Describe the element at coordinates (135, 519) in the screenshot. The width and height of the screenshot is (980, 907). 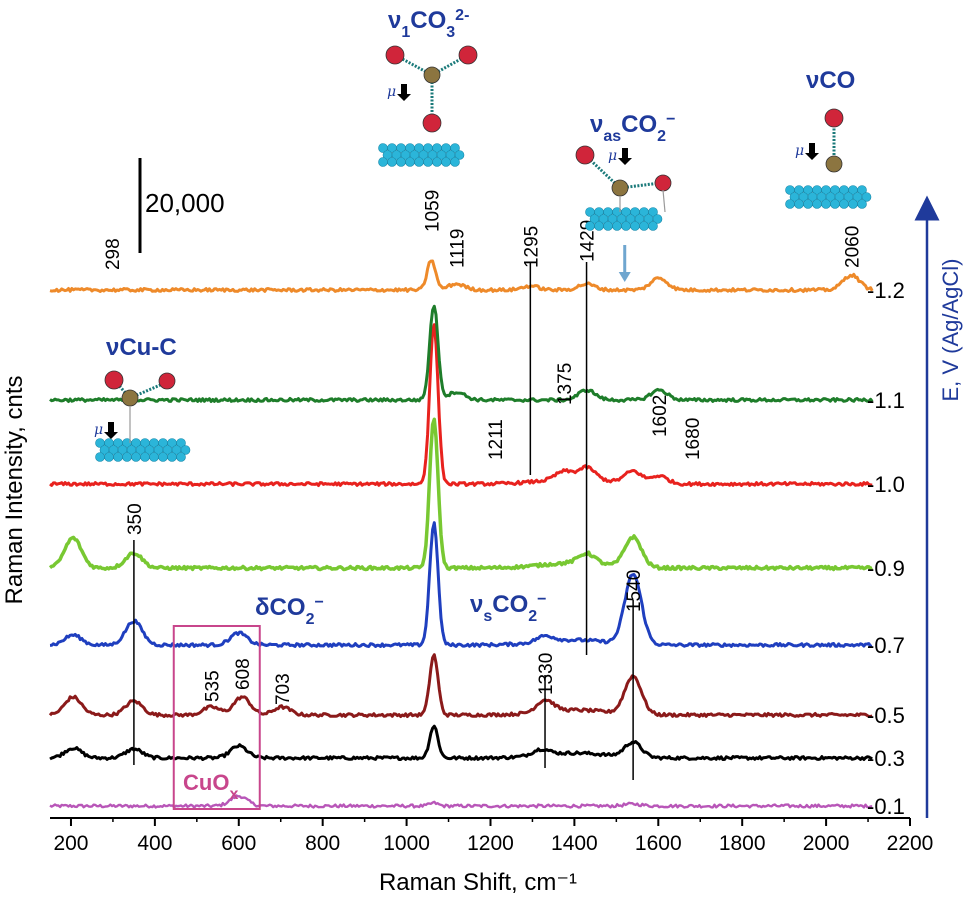
I see `peak-label: 350` at that location.